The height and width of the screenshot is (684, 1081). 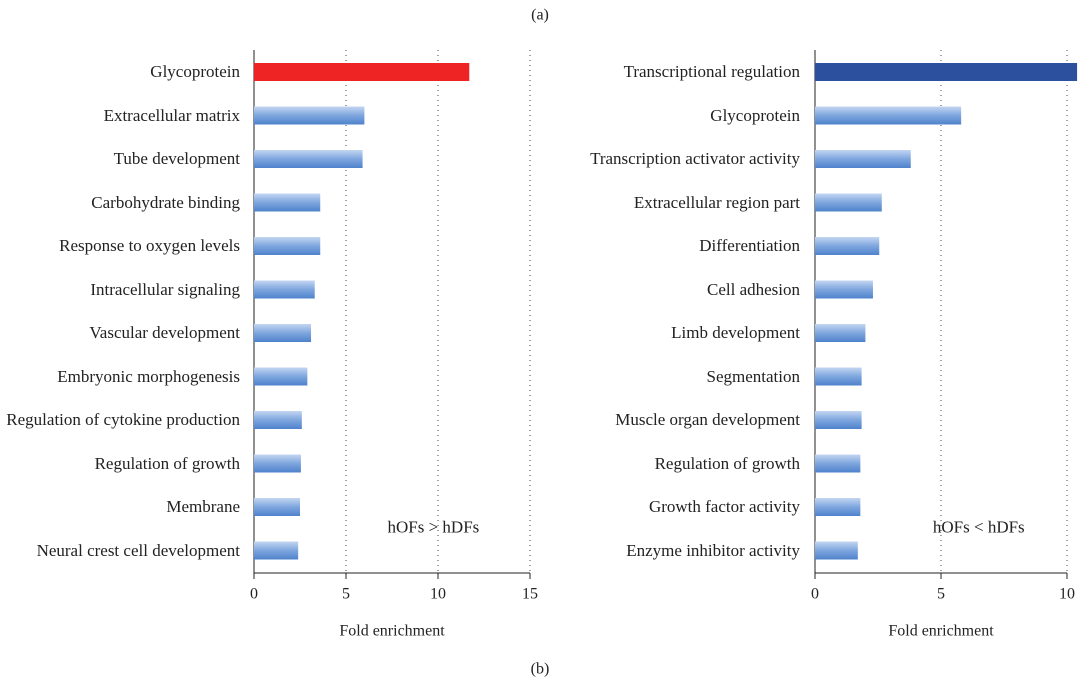 I want to click on category-label: Segmentation, so click(x=753, y=376).